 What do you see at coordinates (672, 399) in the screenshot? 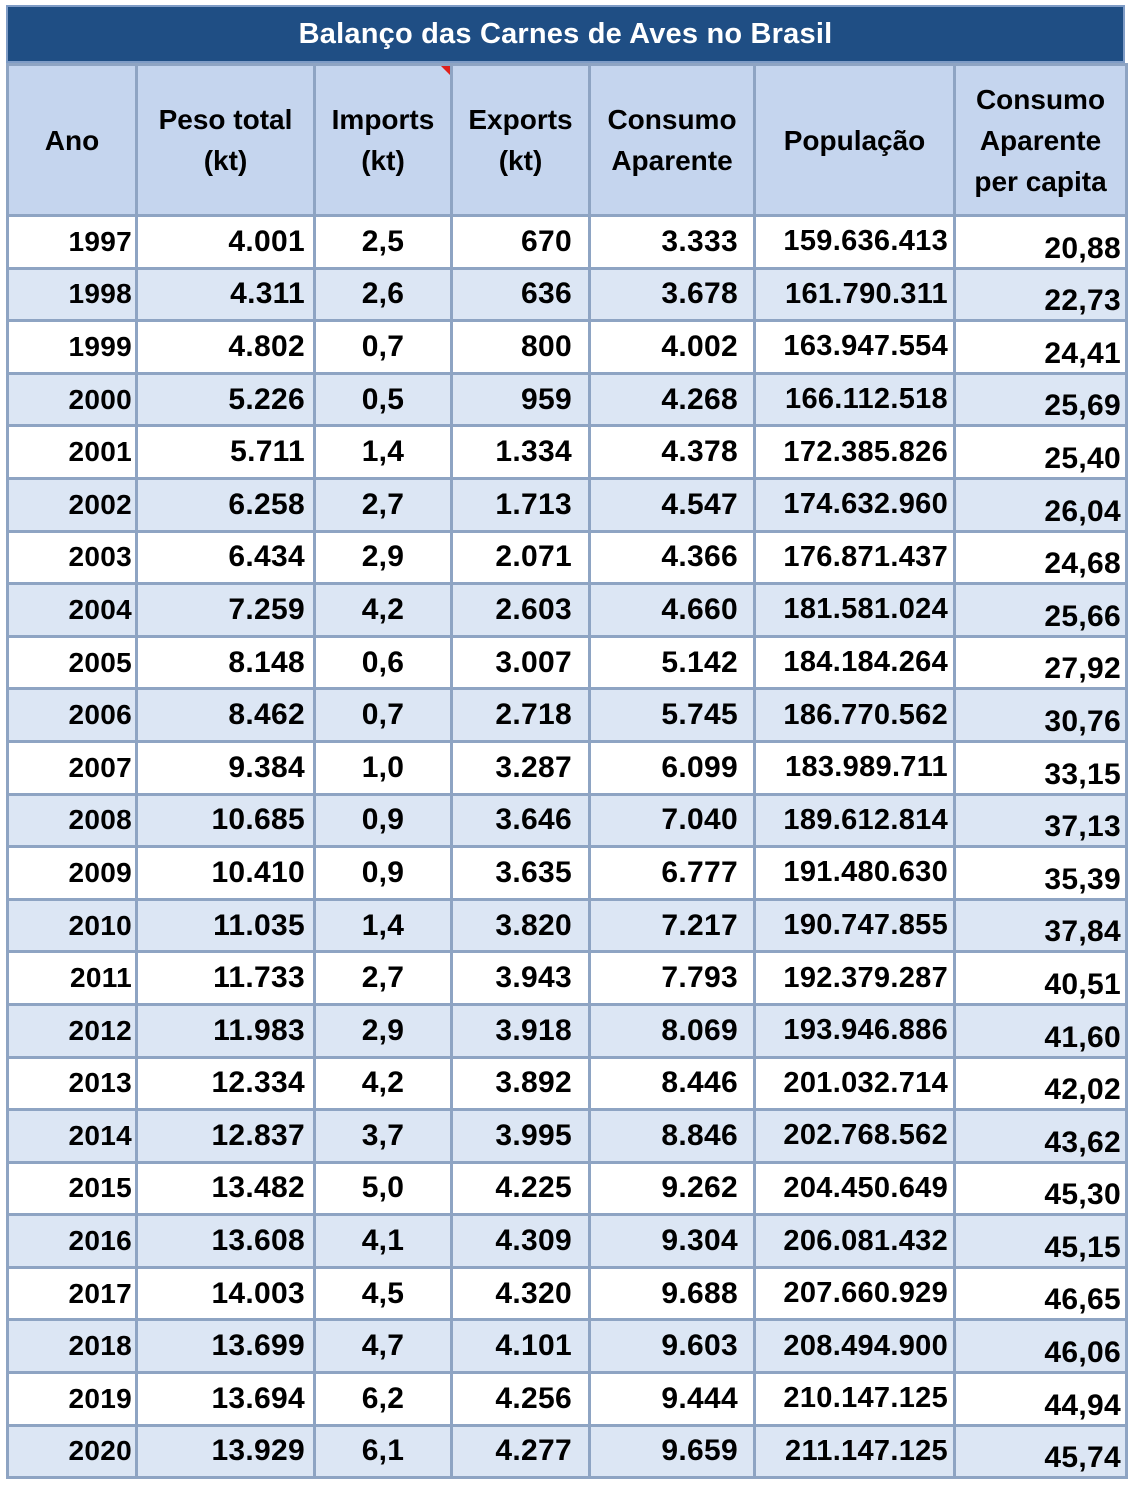
I see `consumo-cell: 4.268` at bounding box center [672, 399].